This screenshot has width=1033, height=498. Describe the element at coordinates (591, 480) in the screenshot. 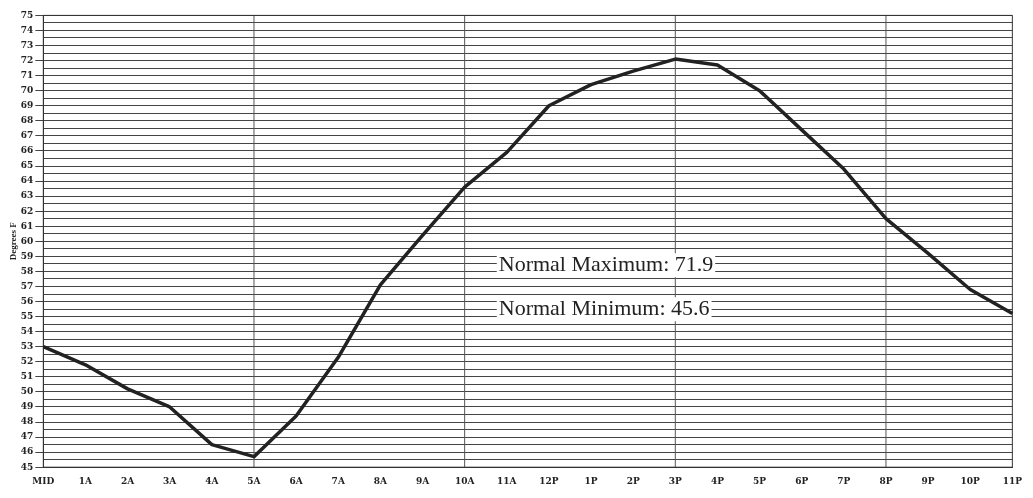

I see `x-tick-label: 1P` at that location.